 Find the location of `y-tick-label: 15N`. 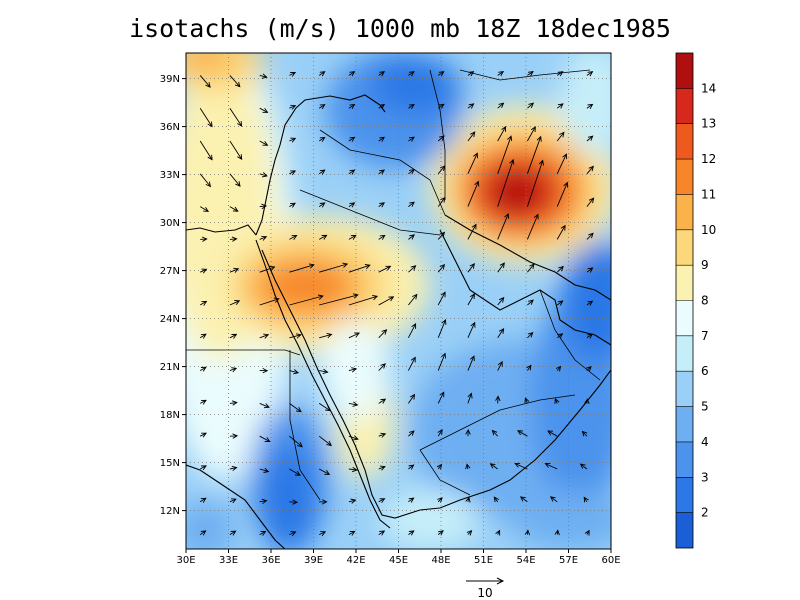

y-tick-label: 15N is located at coordinates (170, 463).